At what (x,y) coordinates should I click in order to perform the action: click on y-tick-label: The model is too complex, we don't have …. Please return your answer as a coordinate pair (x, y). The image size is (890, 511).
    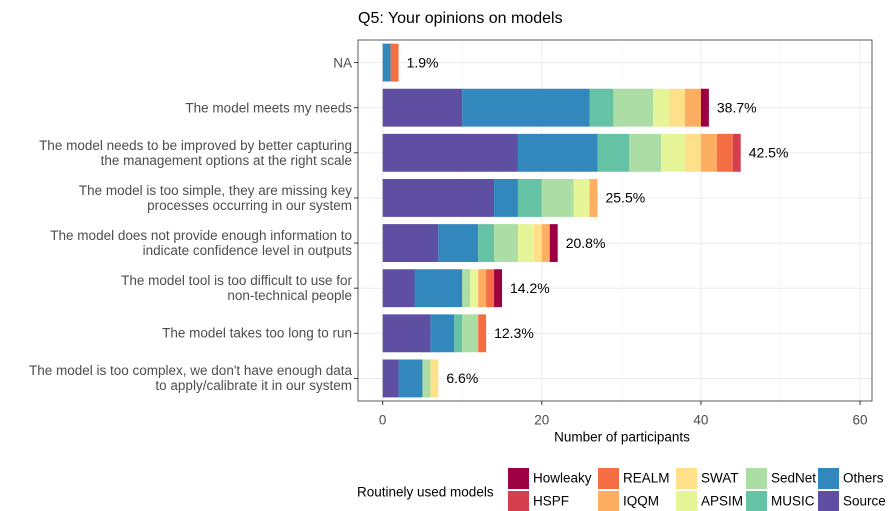
    Looking at the image, I should click on (190, 378).